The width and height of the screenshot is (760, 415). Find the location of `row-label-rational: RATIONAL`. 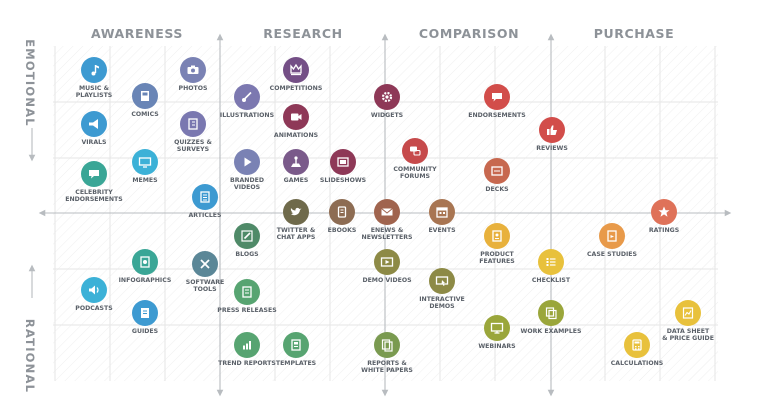

row-label-rational: RATIONAL is located at coordinates (30, 356).